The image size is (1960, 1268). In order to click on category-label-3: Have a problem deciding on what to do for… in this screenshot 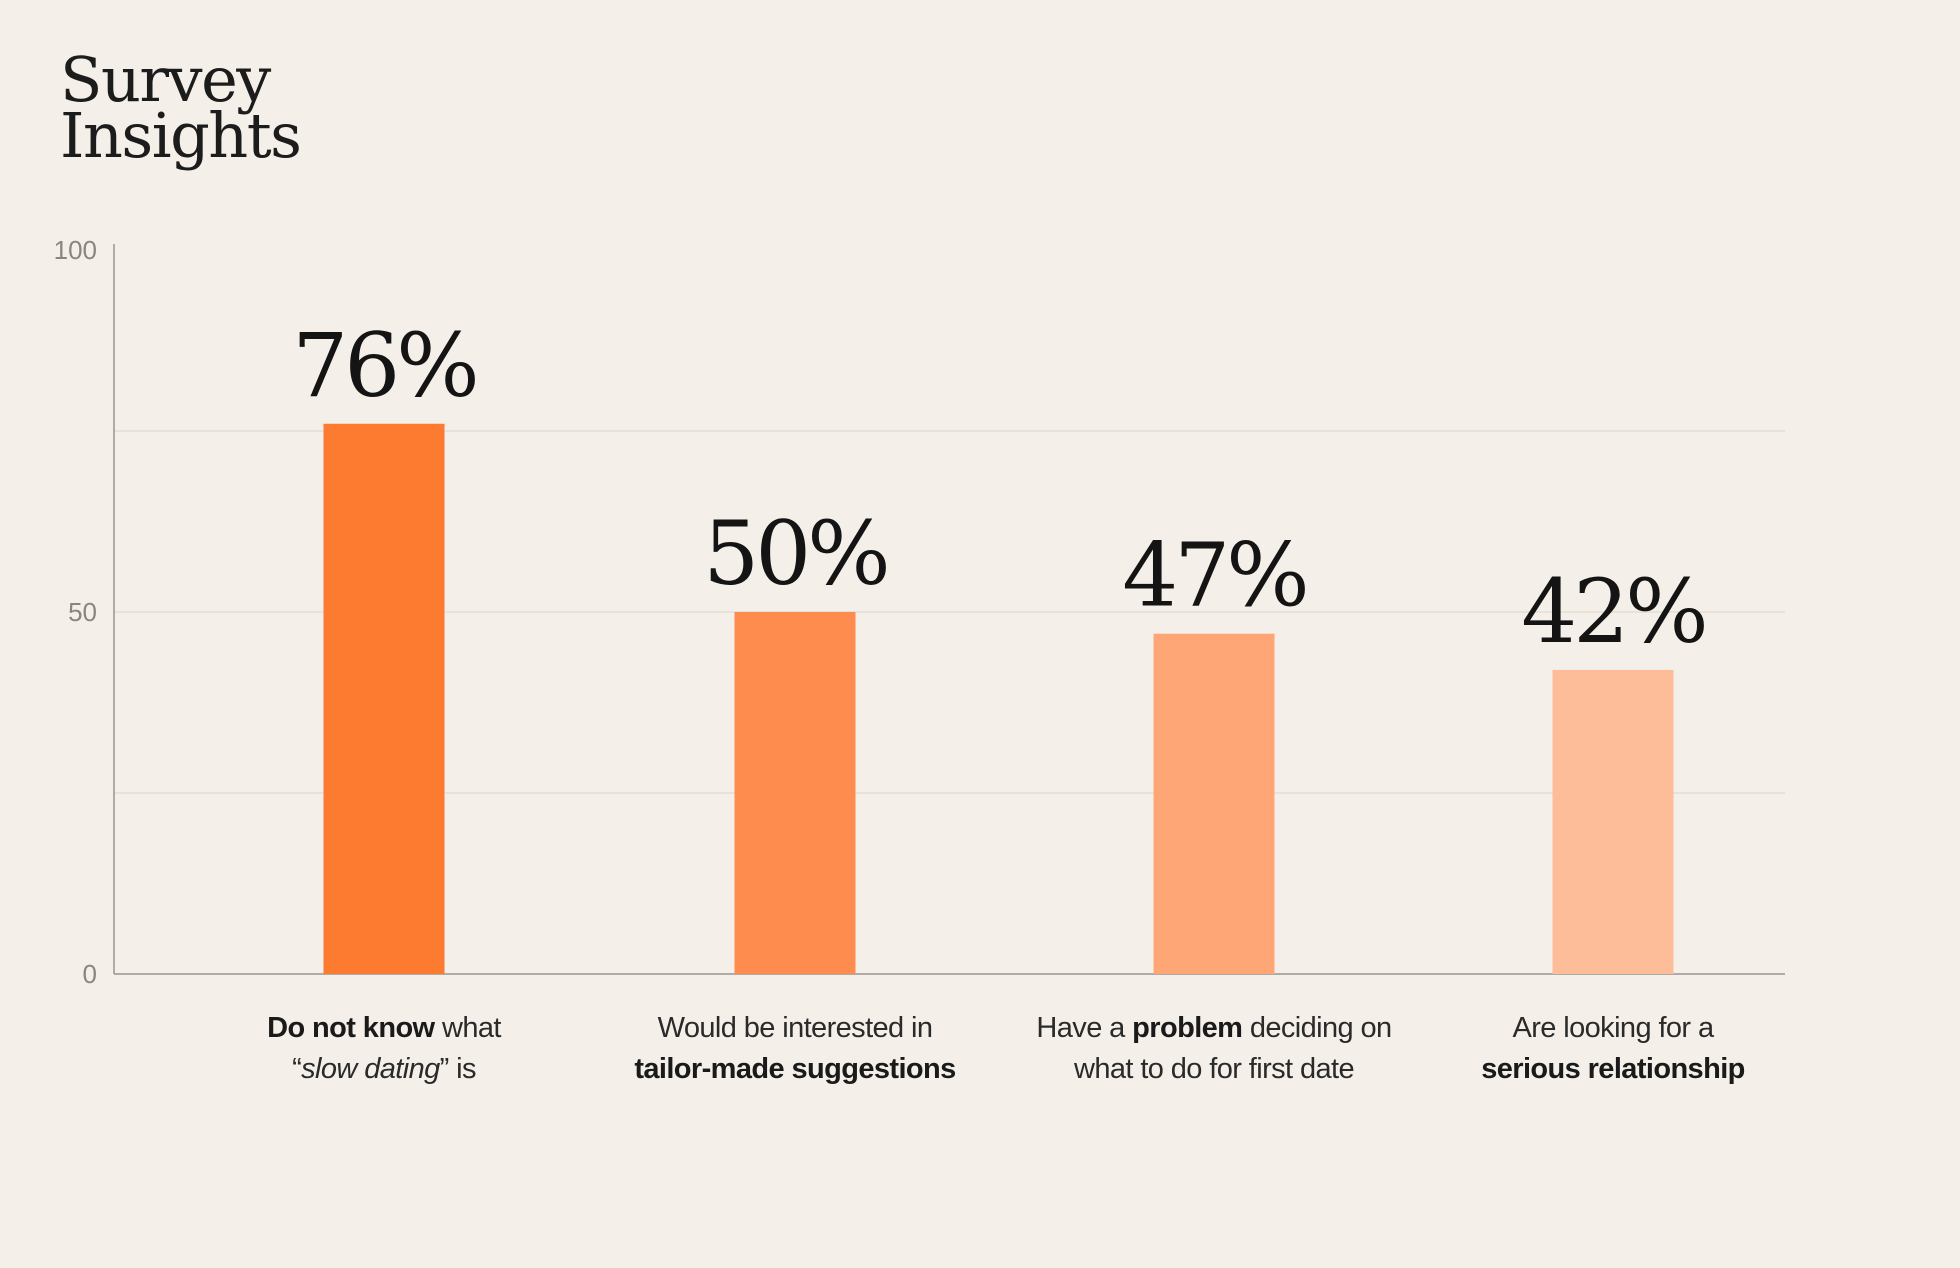, I will do `click(1214, 1048)`.